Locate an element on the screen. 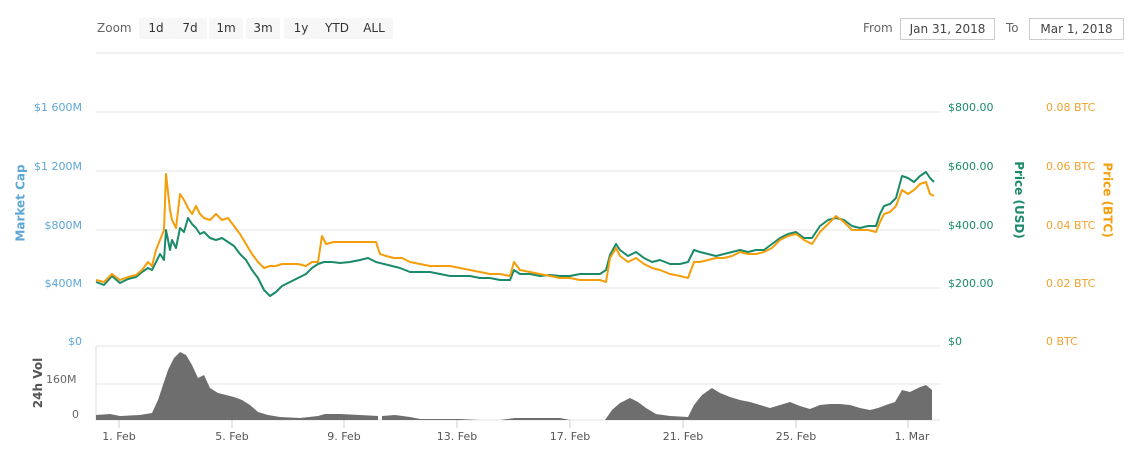  usd-tick-600: $600.00 is located at coordinates (971, 166).